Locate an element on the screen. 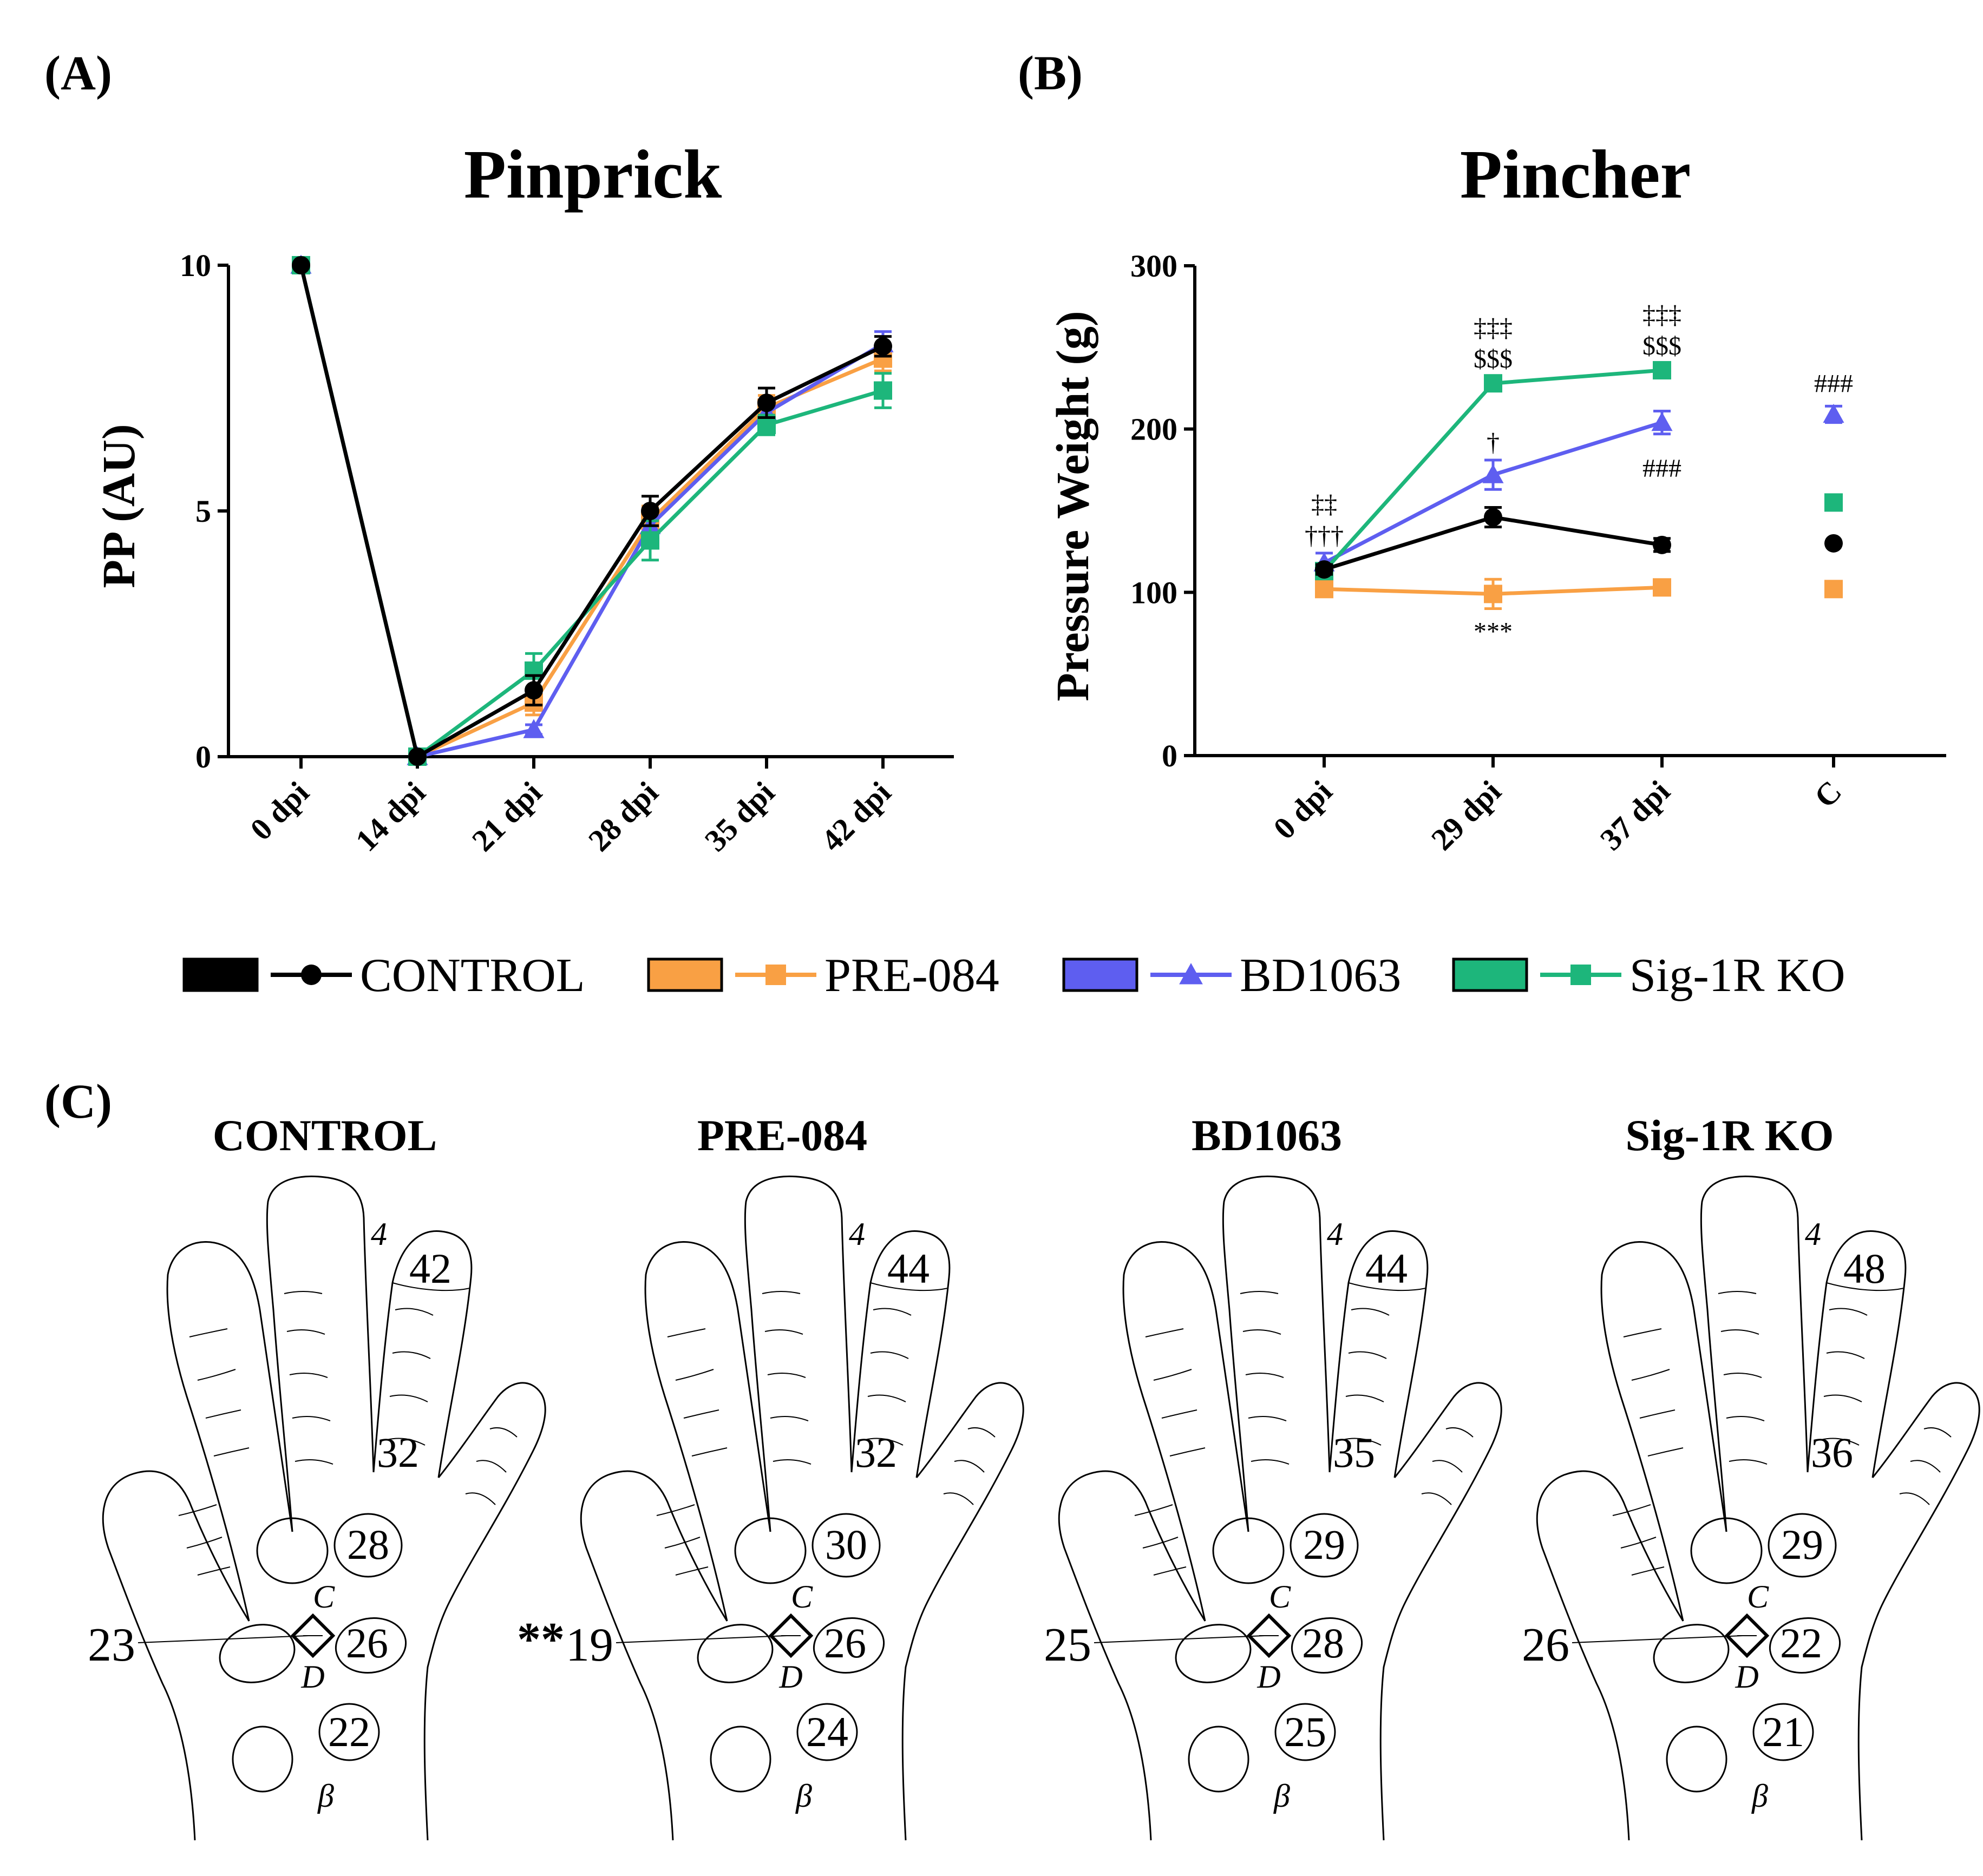  value-pad: 29 is located at coordinates (1324, 1544).